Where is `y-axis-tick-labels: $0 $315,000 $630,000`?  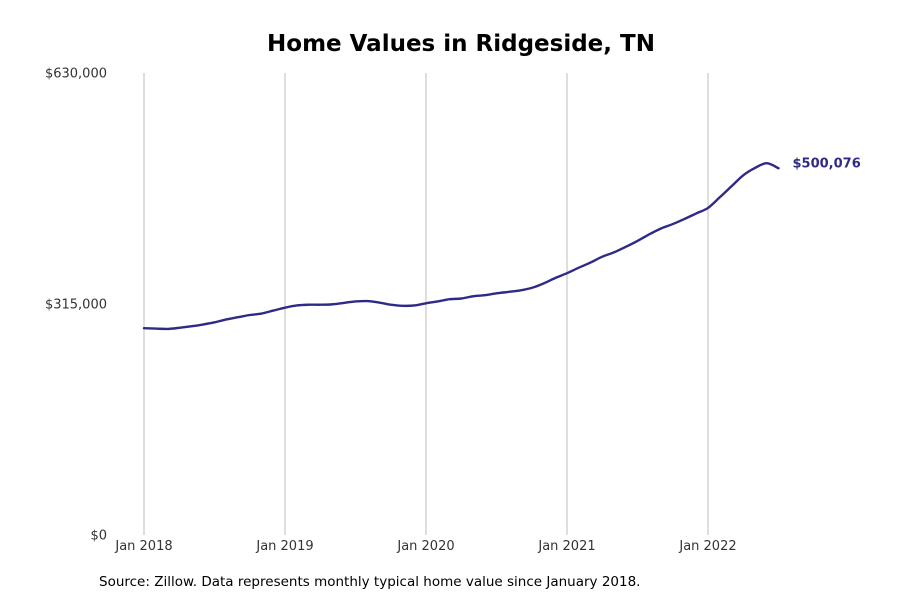 y-axis-tick-labels: $0 $315,000 $630,000 is located at coordinates (76, 305).